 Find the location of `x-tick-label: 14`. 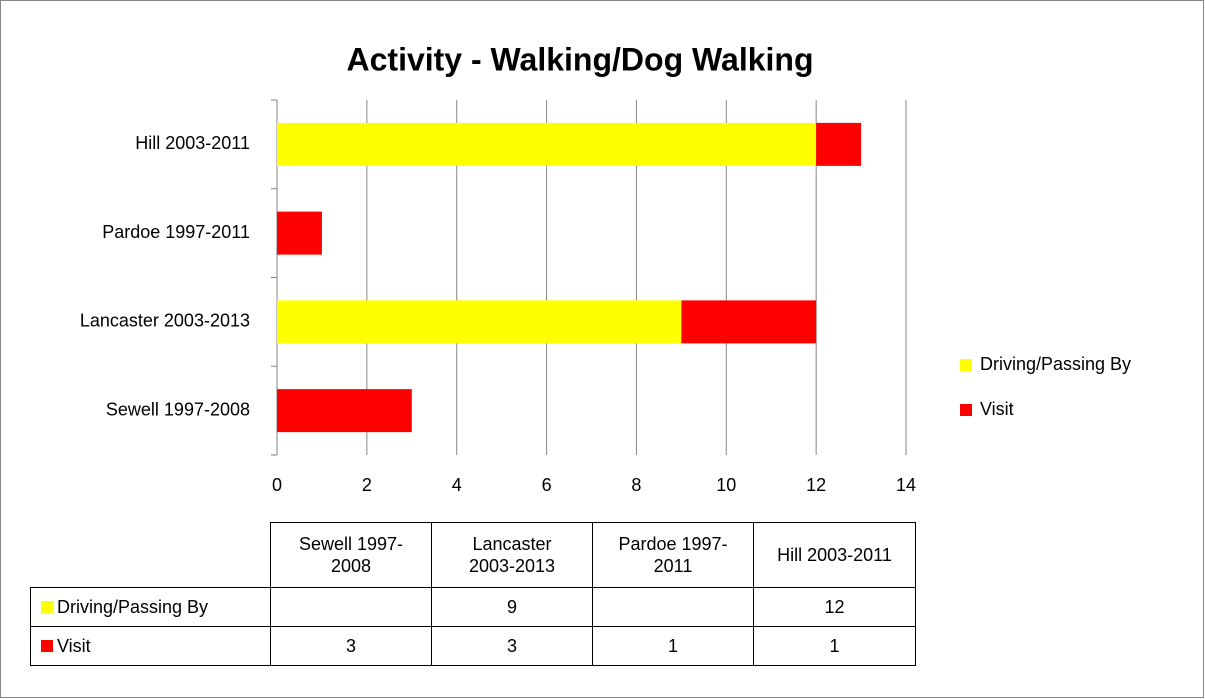

x-tick-label: 14 is located at coordinates (906, 485).